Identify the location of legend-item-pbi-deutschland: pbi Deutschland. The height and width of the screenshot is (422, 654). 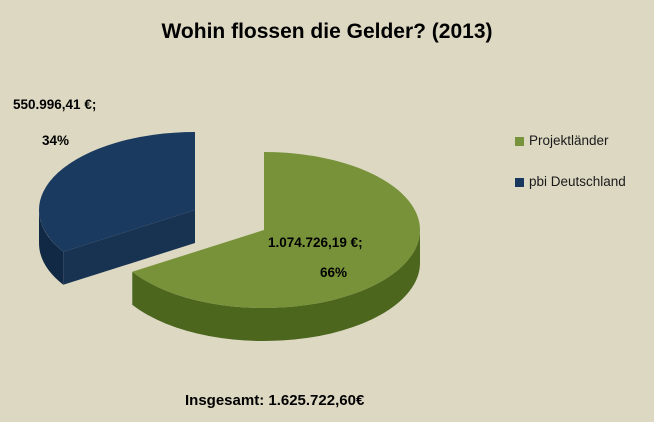
(570, 181).